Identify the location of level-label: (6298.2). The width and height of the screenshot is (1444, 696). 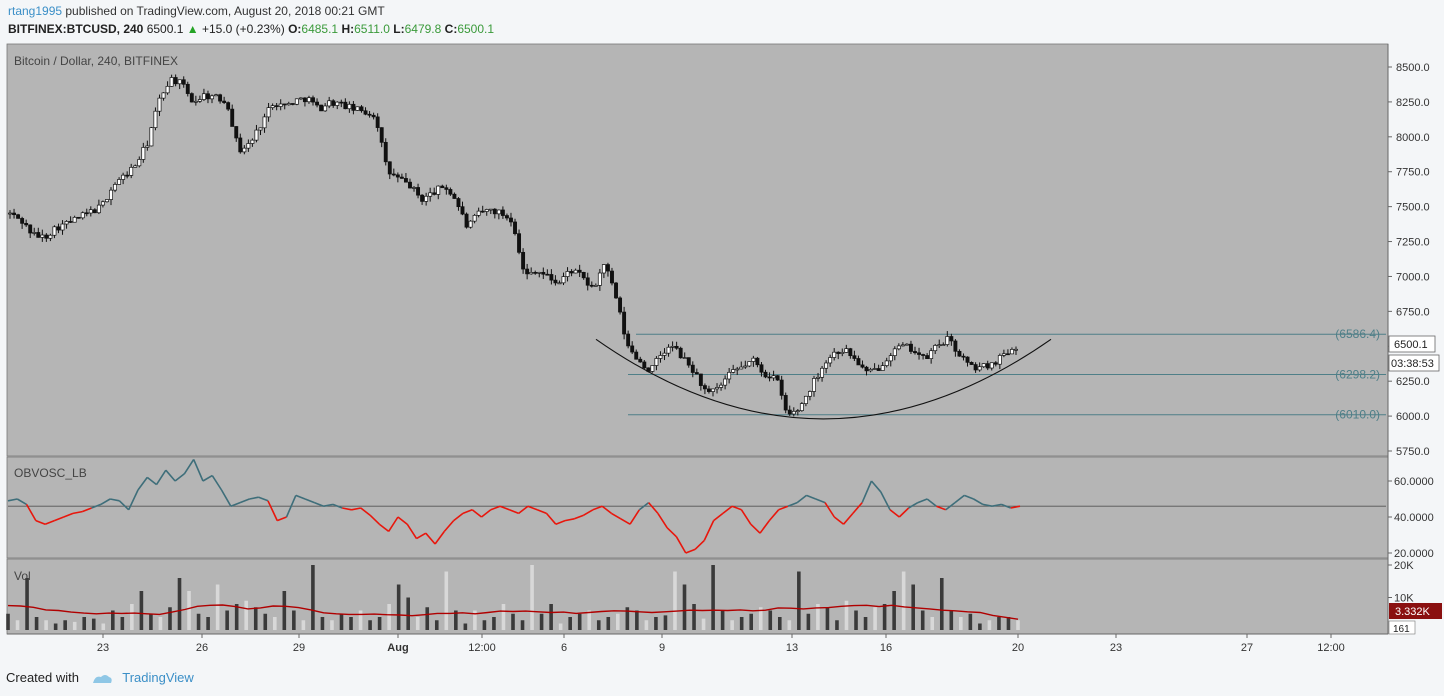
(1357, 374).